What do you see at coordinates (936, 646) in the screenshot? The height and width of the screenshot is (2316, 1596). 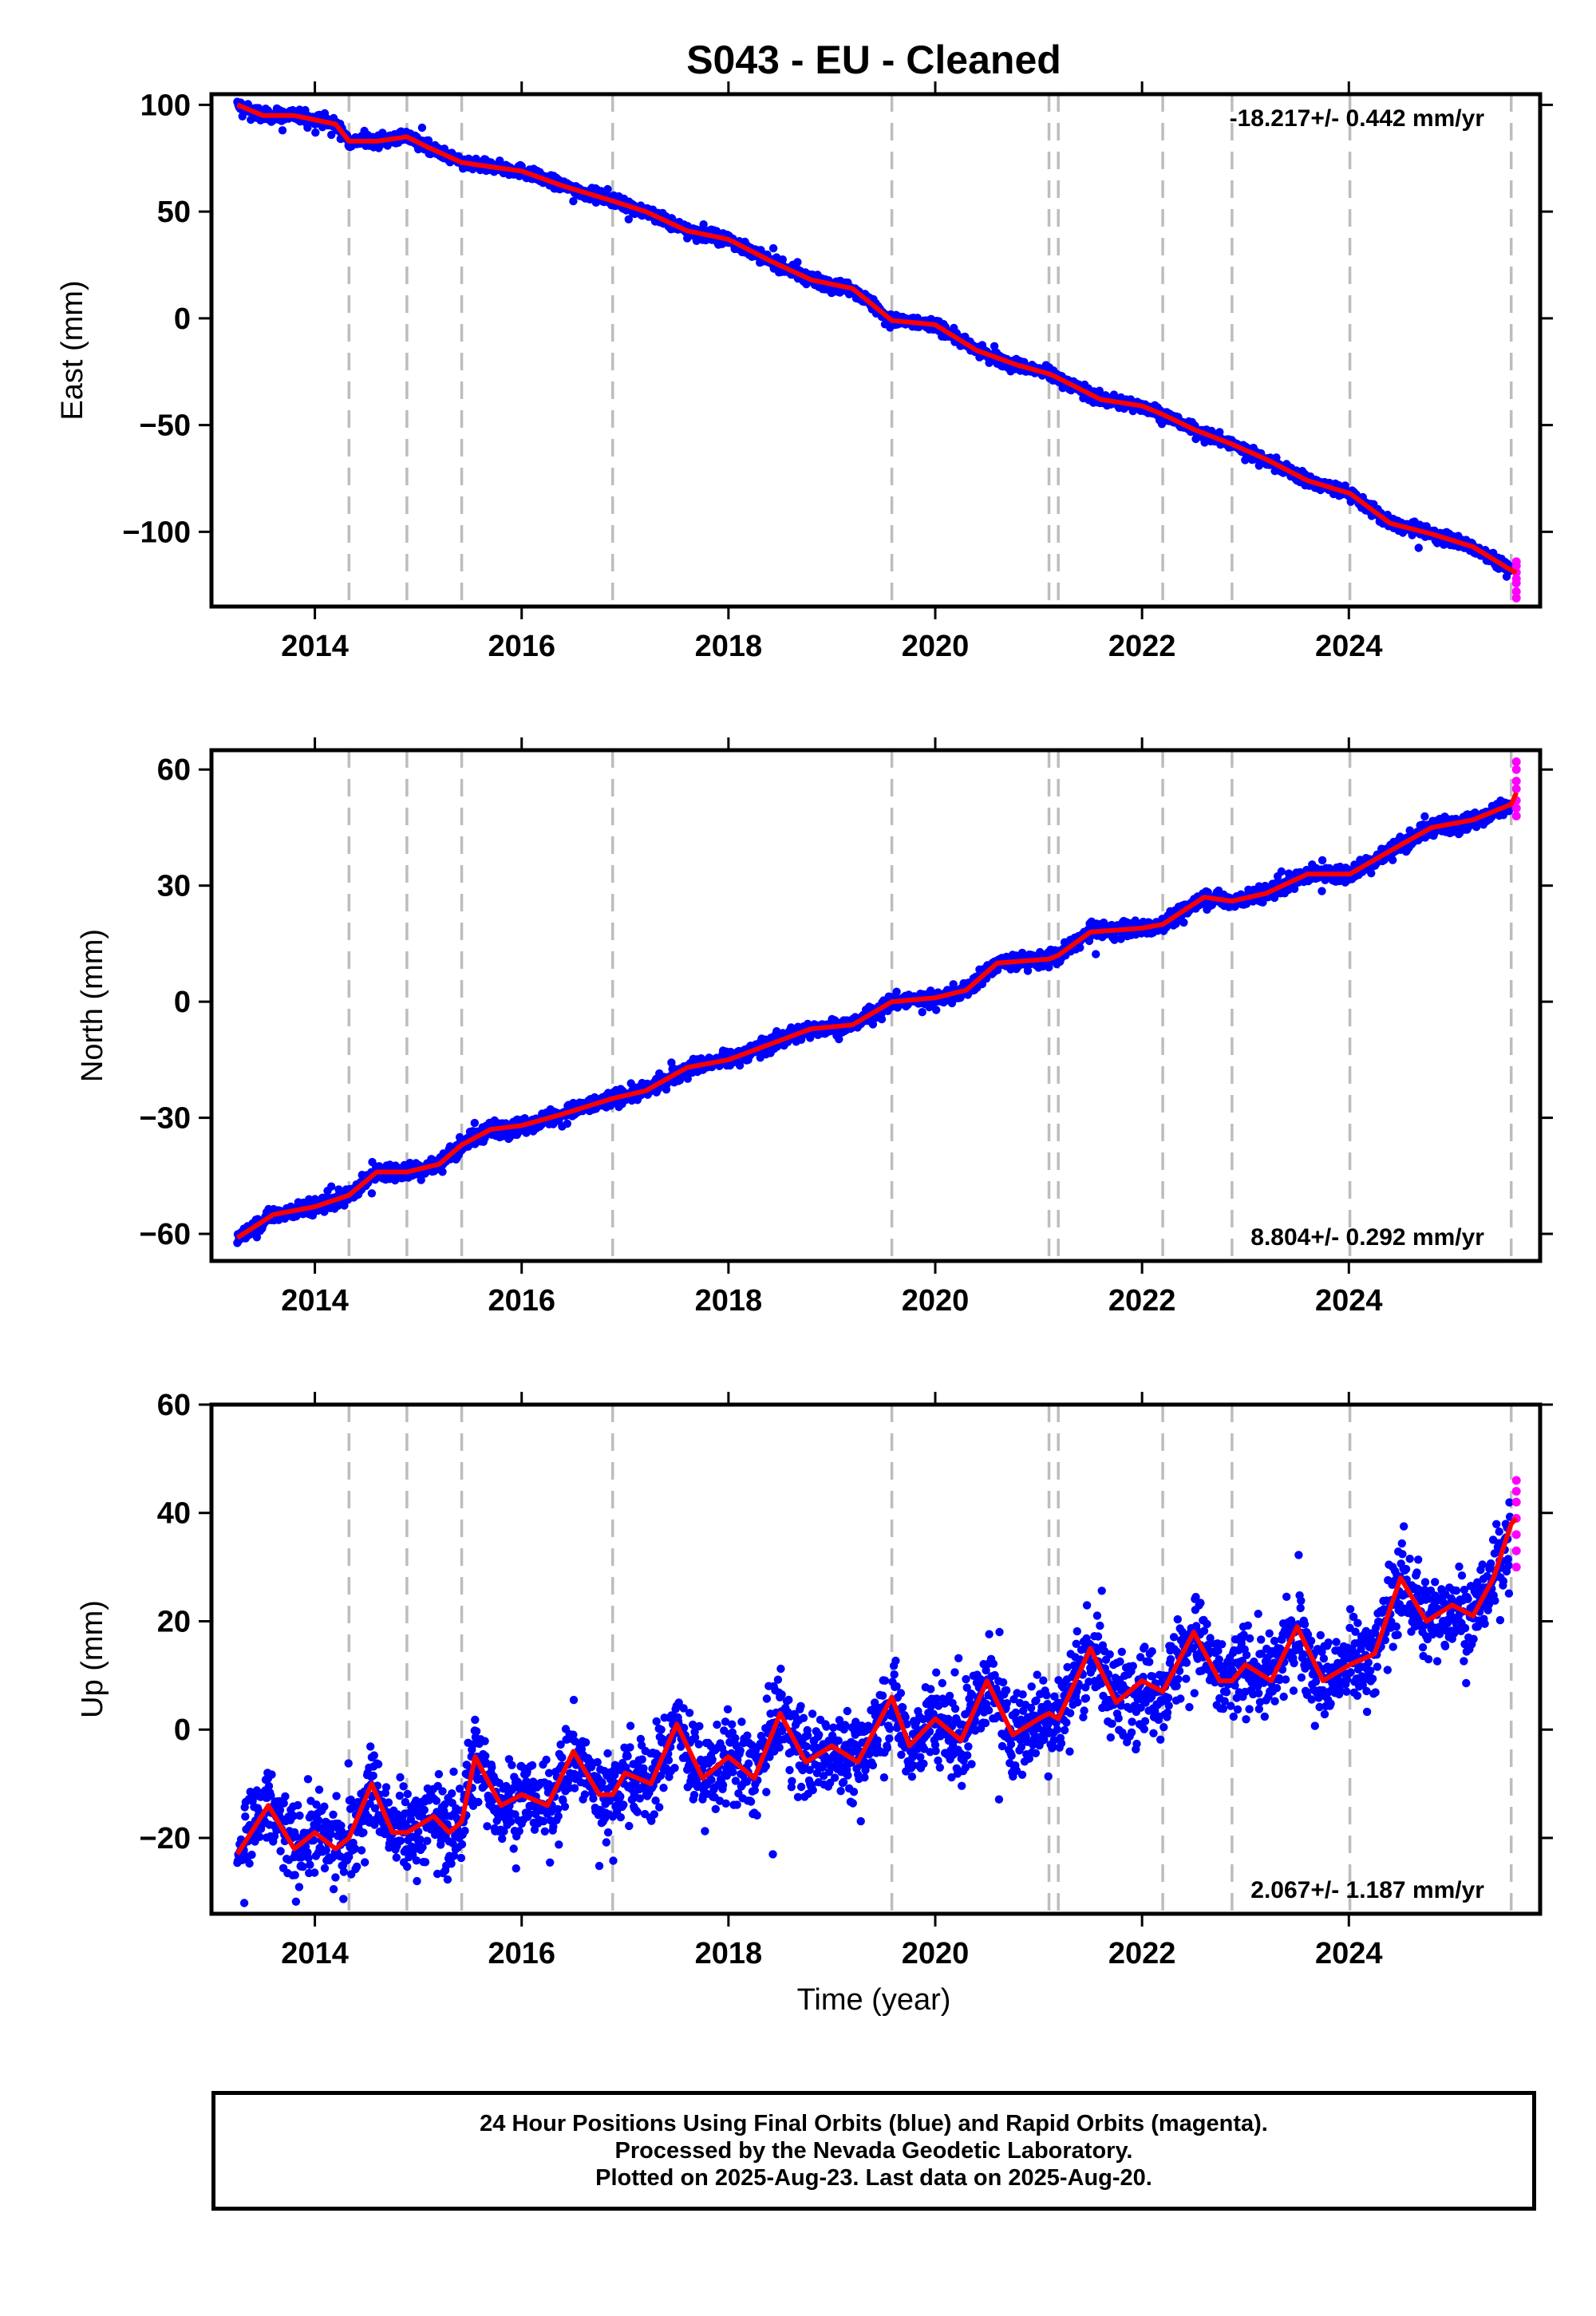 I see `x-tick-label: 2020` at bounding box center [936, 646].